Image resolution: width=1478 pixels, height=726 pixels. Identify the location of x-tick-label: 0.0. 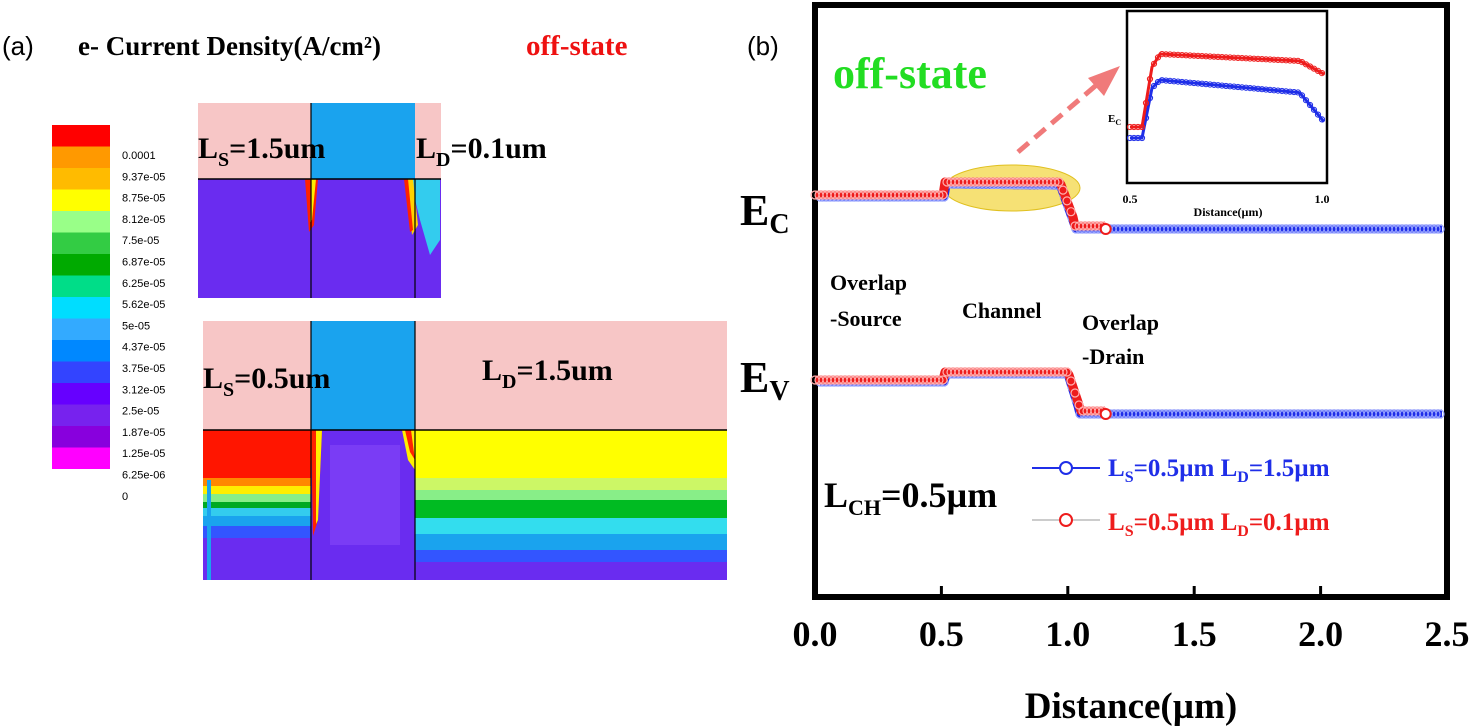
(815, 634).